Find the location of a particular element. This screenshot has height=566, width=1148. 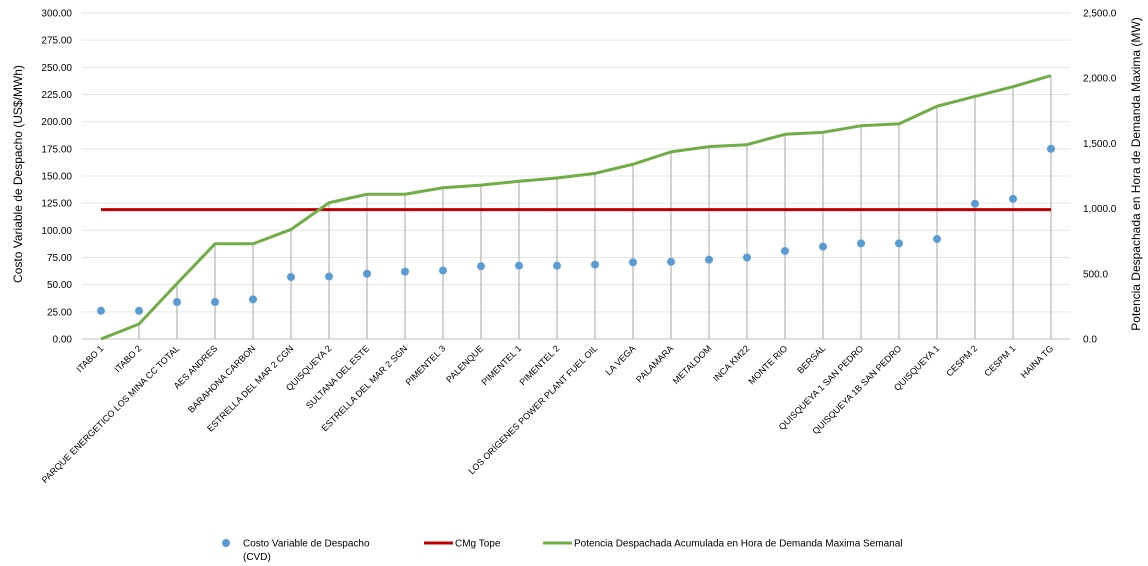

legend-marker-dot is located at coordinates (226, 543).